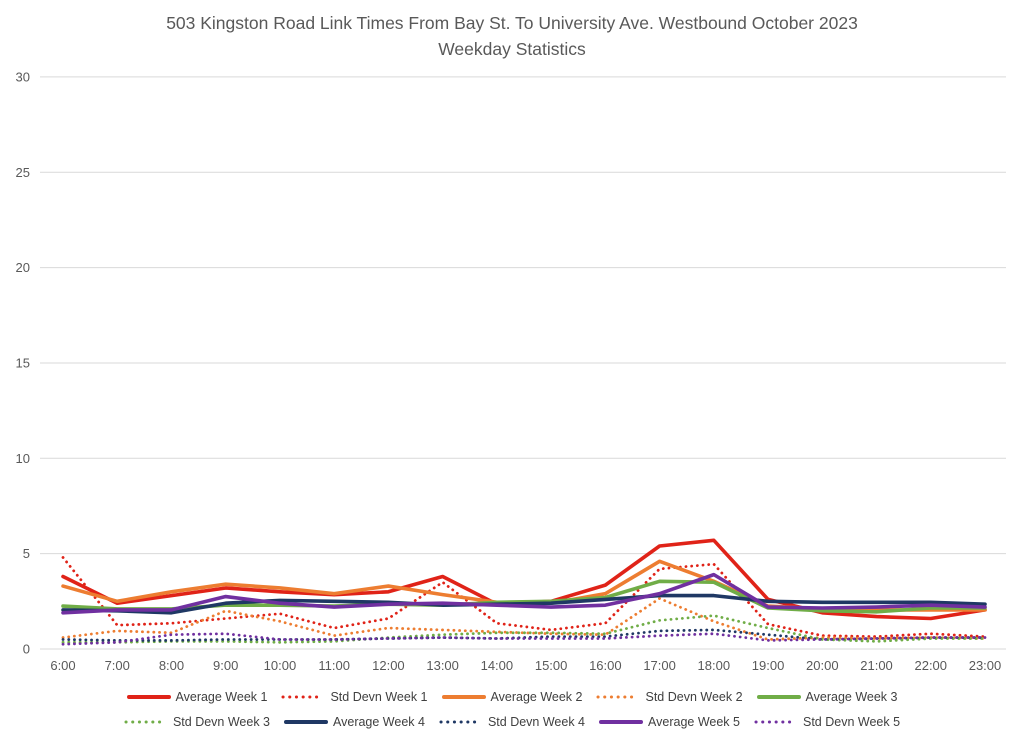  I want to click on legend-item-average-week-2: Average Week 2, so click(512, 697).